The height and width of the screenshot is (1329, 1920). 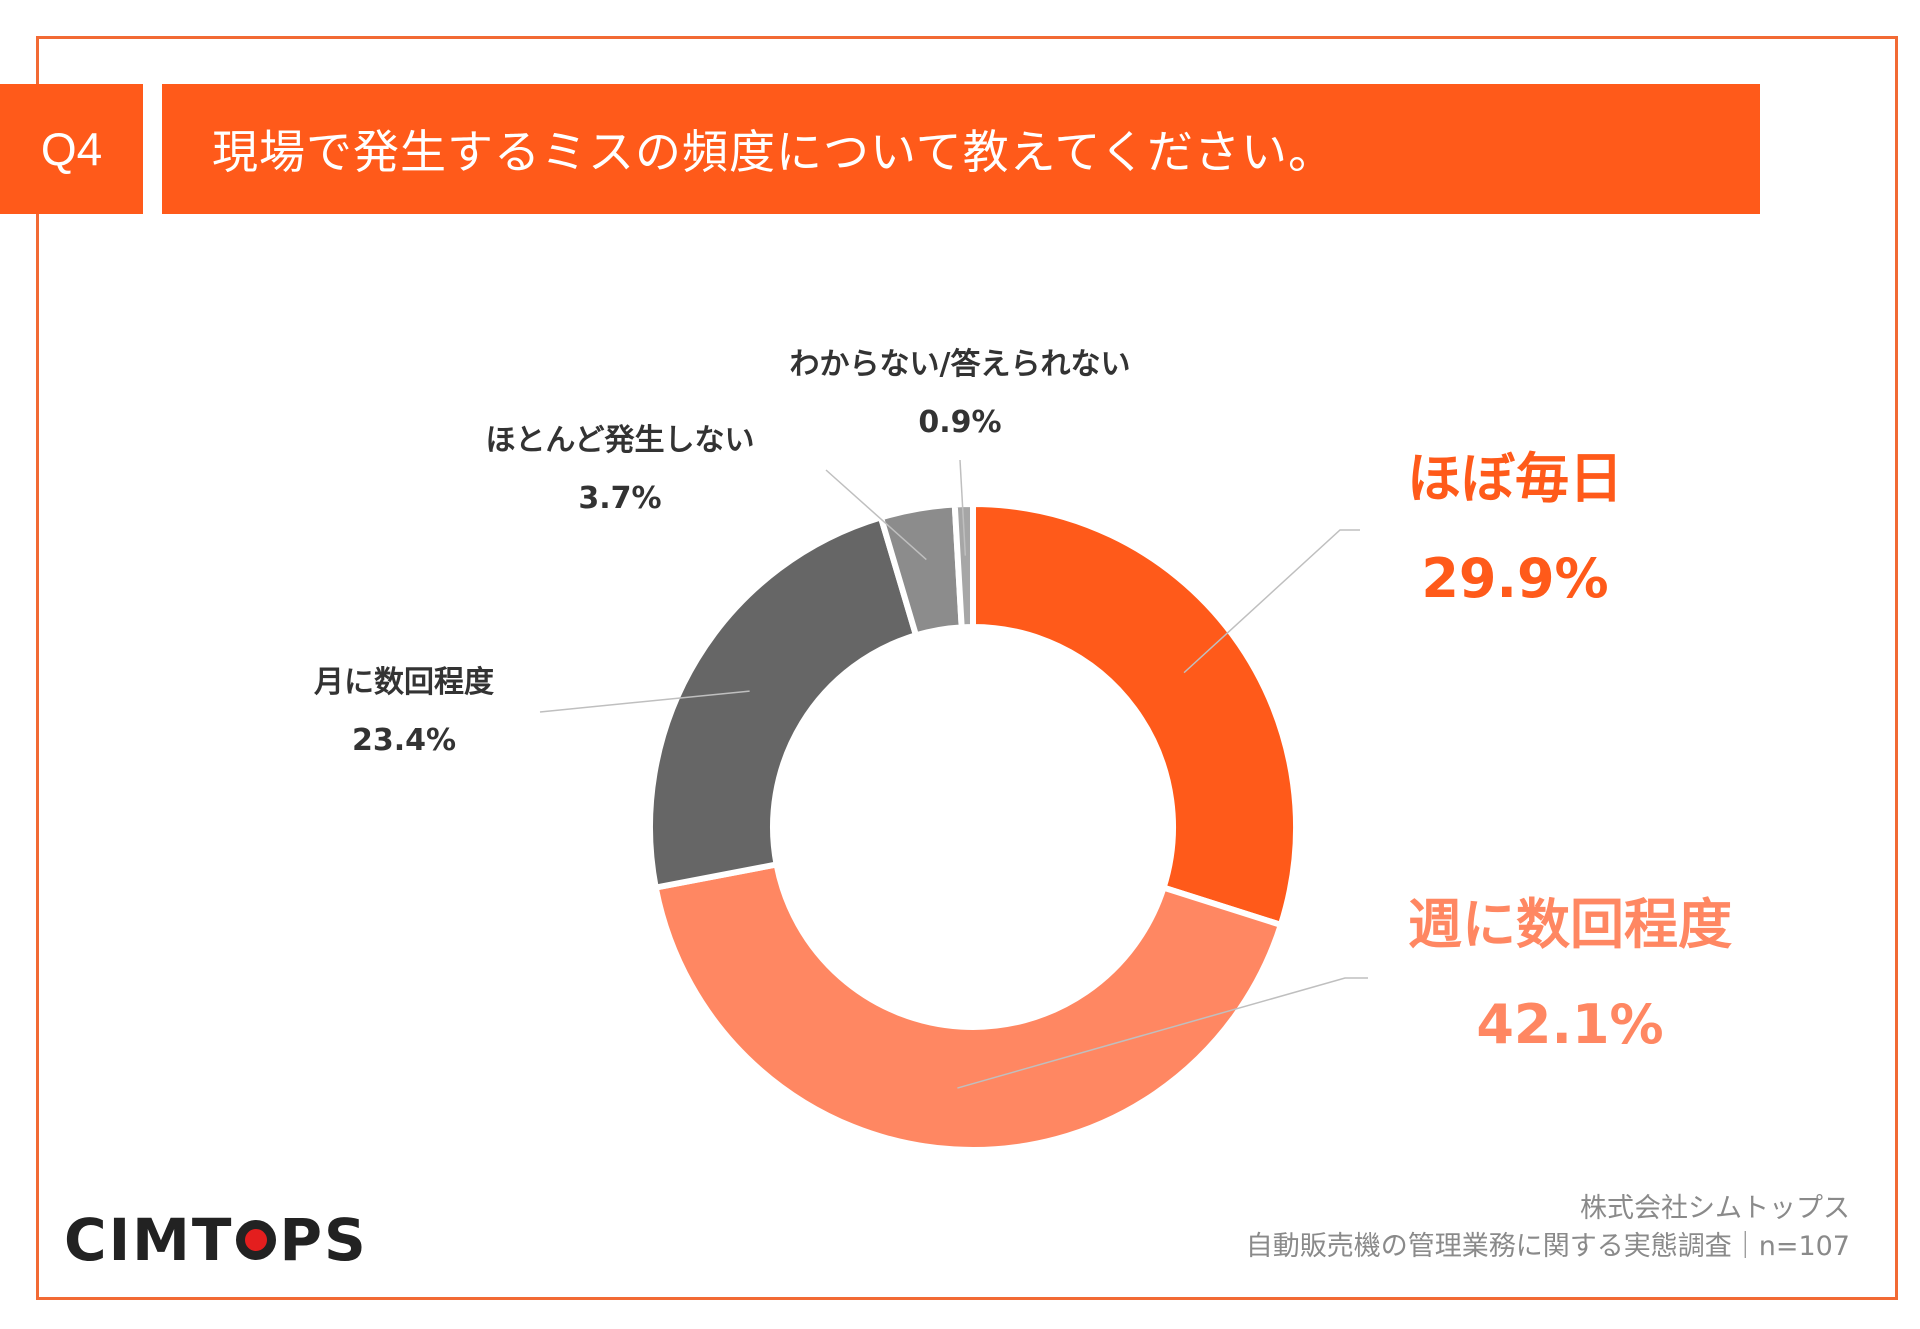 I want to click on logo-text-left: CIMT, so click(x=149, y=1240).